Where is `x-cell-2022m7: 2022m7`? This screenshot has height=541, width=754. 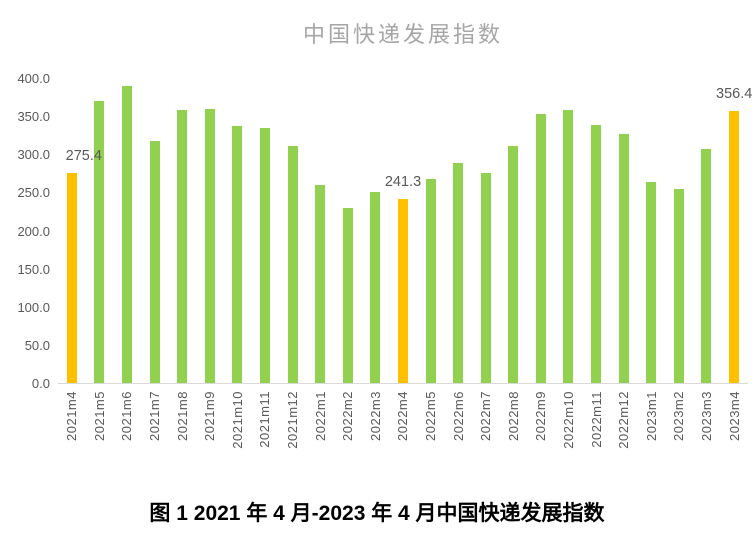 x-cell-2022m7: 2022m7 is located at coordinates (486, 436).